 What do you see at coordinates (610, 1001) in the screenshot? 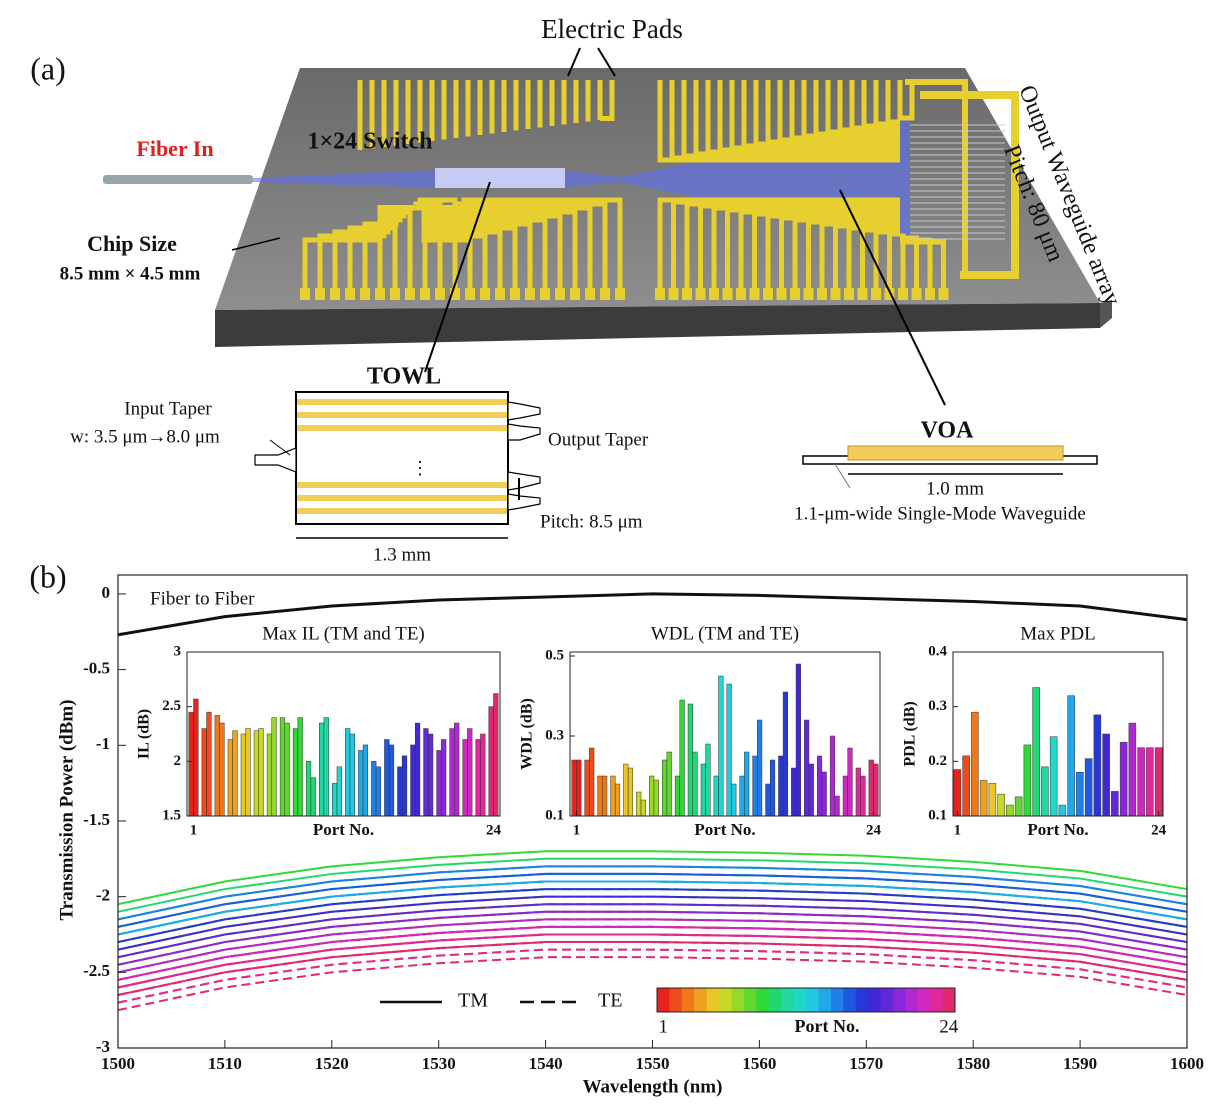
I see `legend-label: TE` at bounding box center [610, 1001].